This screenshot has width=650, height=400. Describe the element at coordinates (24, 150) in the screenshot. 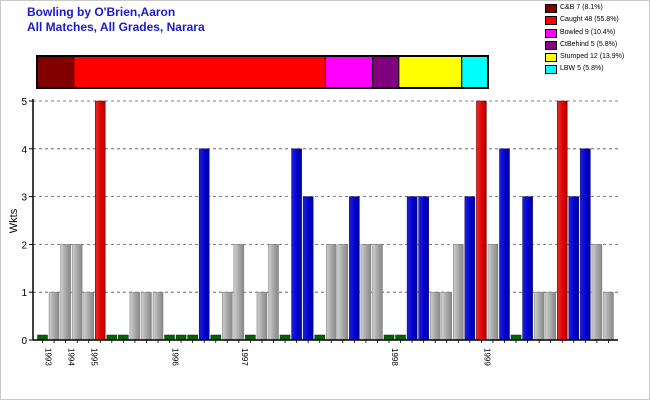

I see `y-tick-label: 4` at that location.